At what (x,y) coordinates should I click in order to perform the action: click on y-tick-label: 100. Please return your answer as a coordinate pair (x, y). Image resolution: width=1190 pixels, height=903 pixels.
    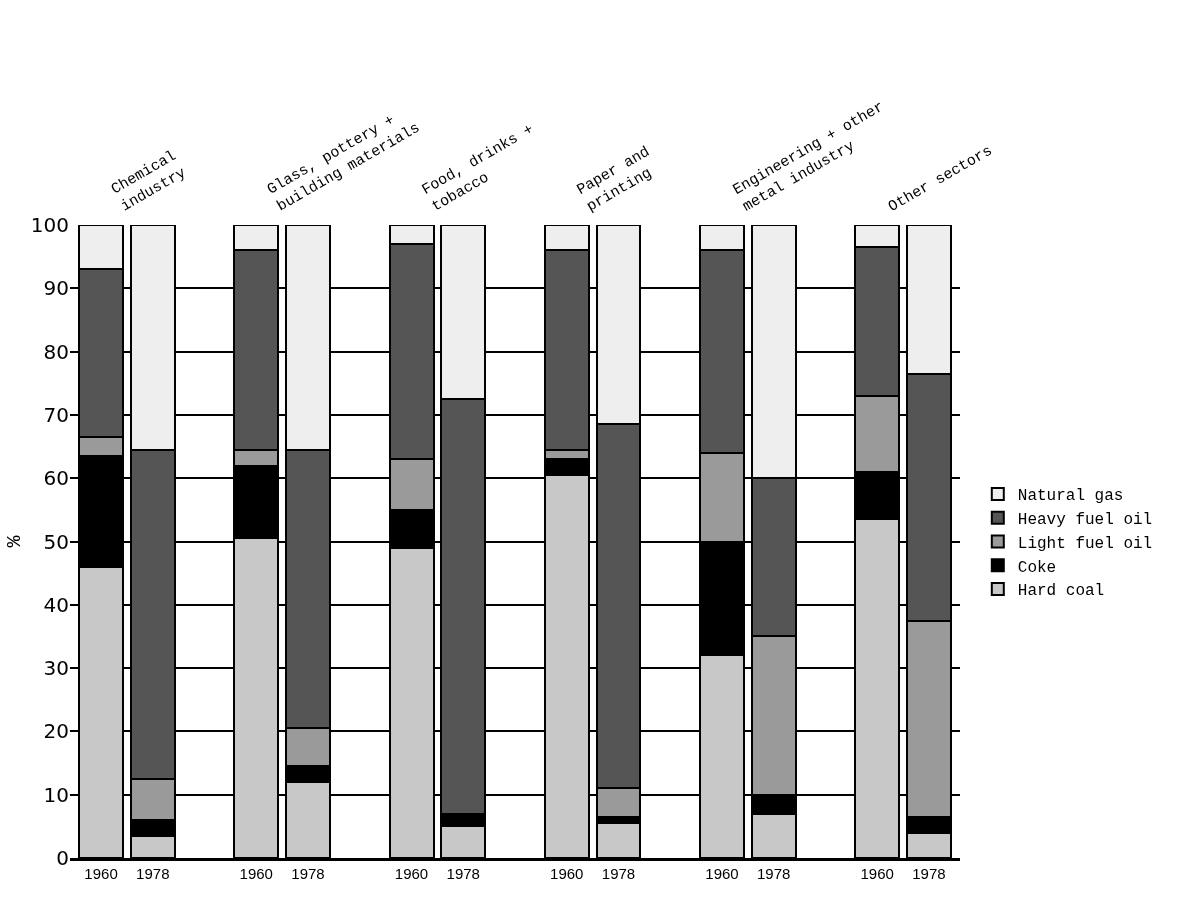
    Looking at the image, I should click on (49, 225).